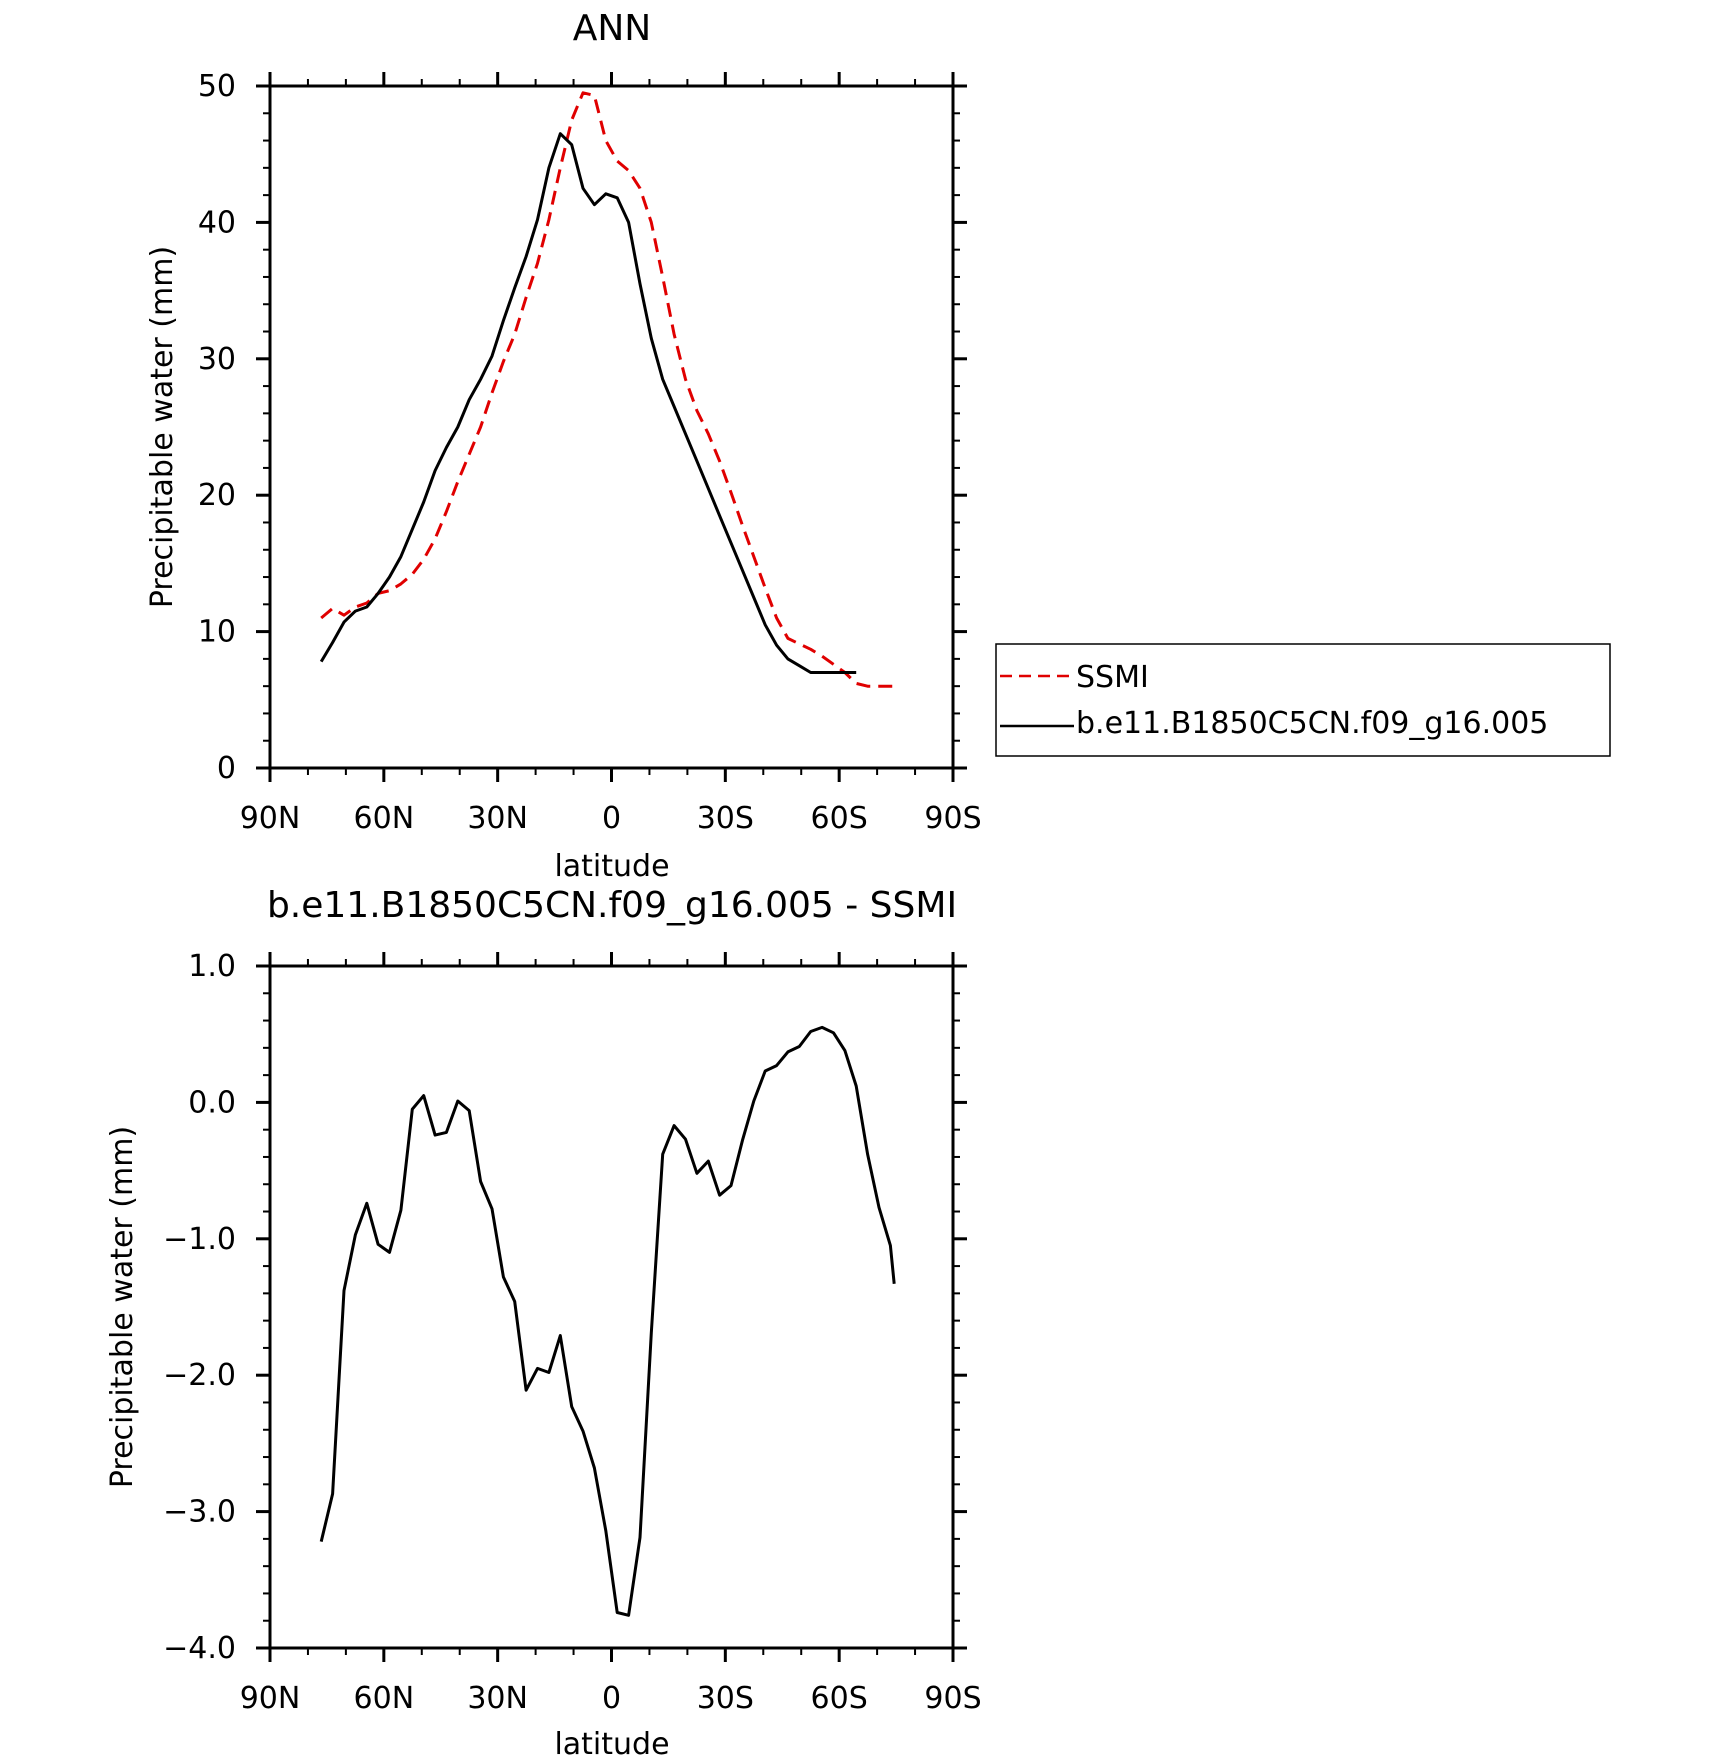 The image size is (1710, 1756). What do you see at coordinates (217, 632) in the screenshot?
I see `y-tick-label: 10` at bounding box center [217, 632].